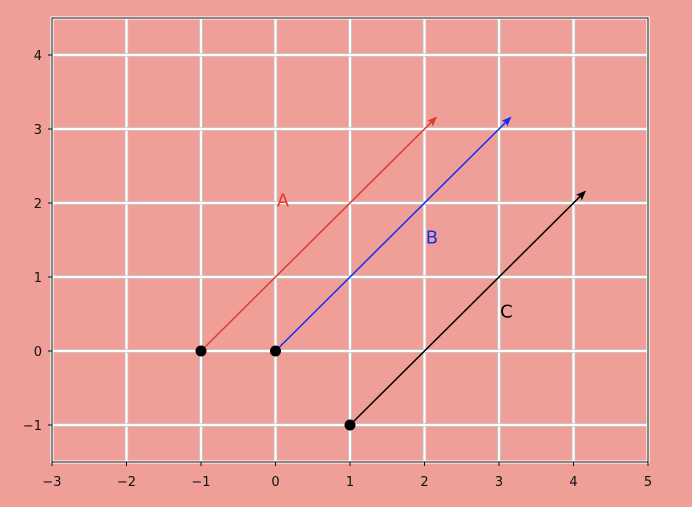 The image size is (692, 507). What do you see at coordinates (37, 241) in the screenshot?
I see `y-axis: −1 0 1 2 3 4` at bounding box center [37, 241].